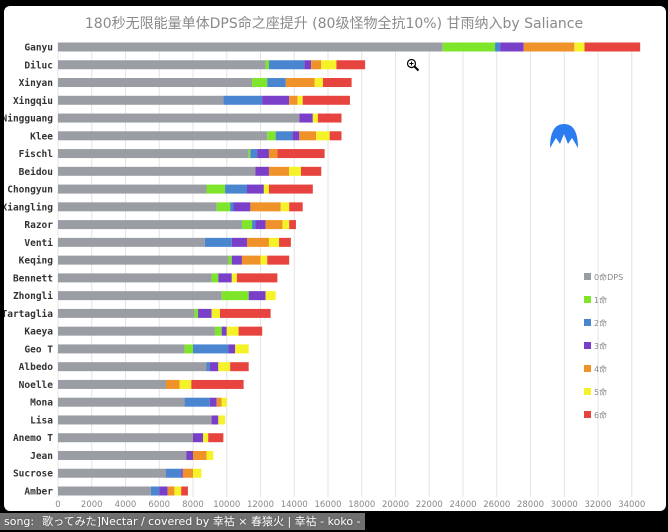 The image size is (668, 532). What do you see at coordinates (295, 171) in the screenshot?
I see `bar-beidou-c5` at bounding box center [295, 171].